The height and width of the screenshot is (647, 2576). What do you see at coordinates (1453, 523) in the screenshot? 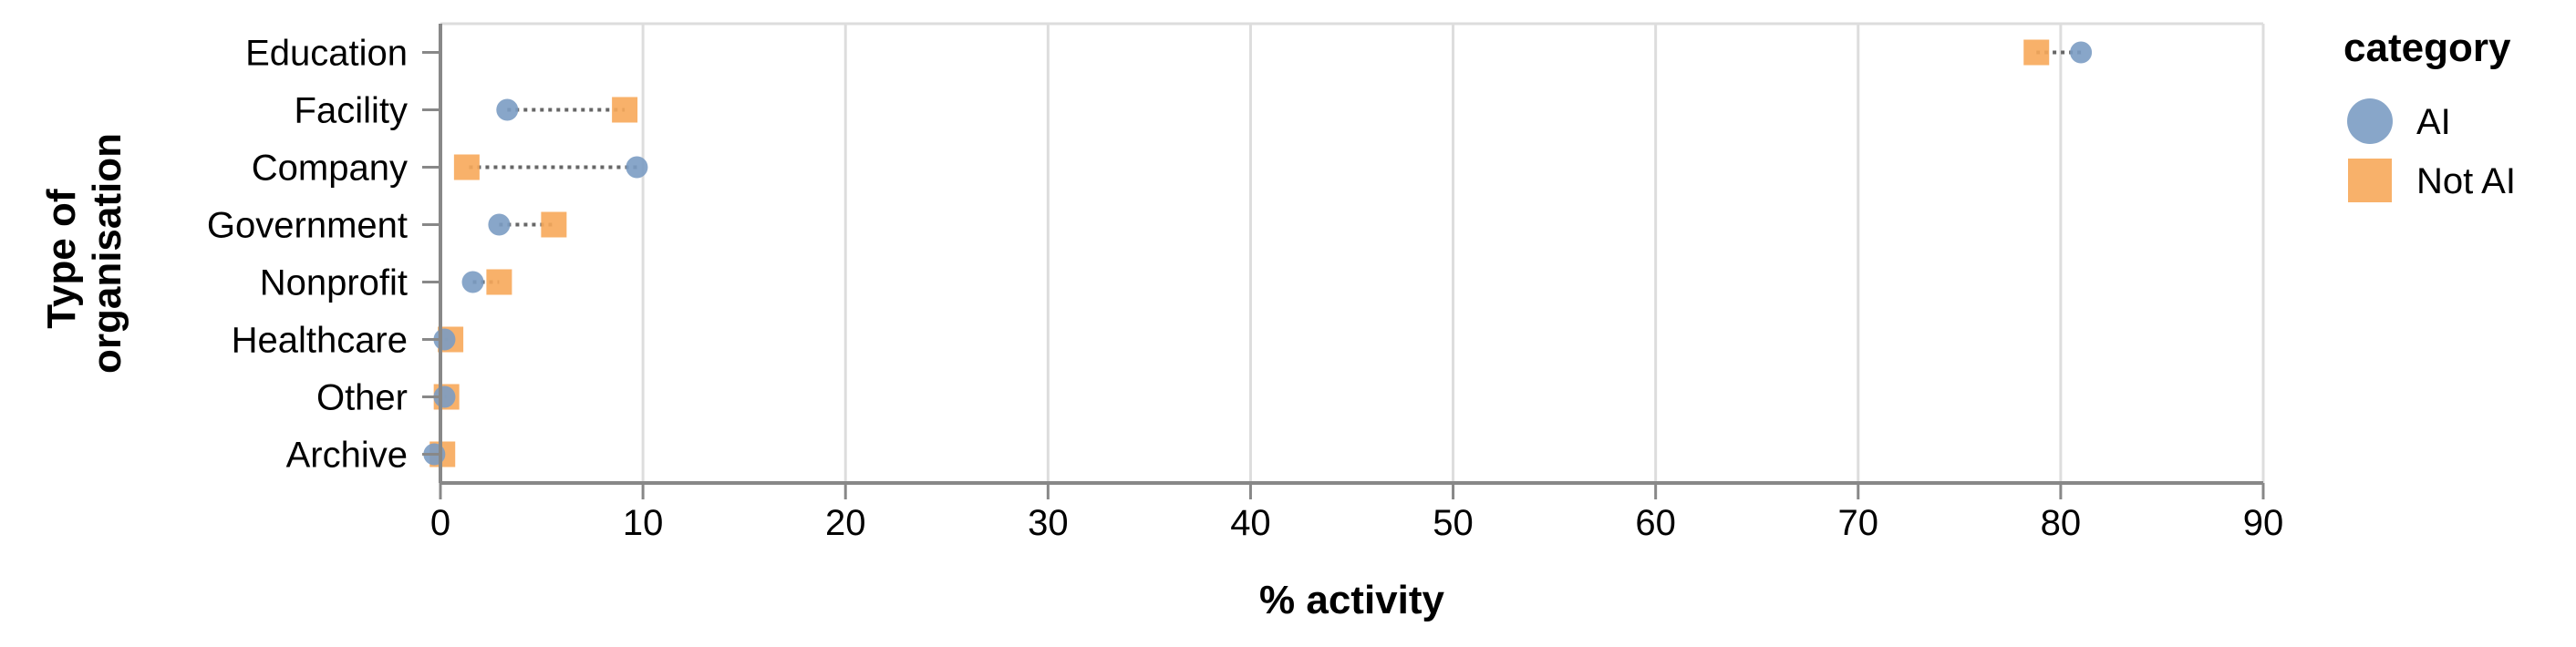
I see `x-tick-label-50: 50` at bounding box center [1453, 523].